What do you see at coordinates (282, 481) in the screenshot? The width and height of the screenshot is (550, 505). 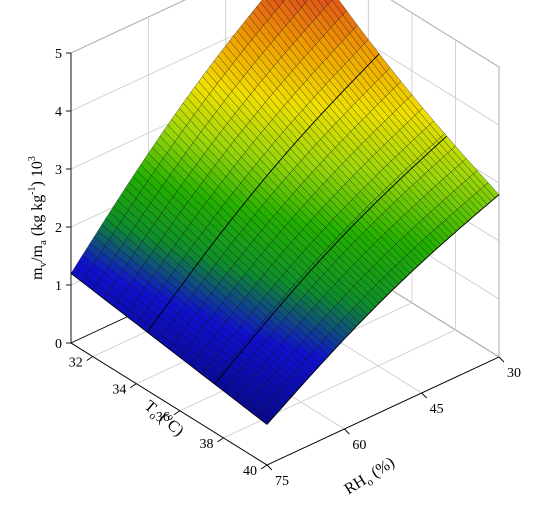 I see `rh-tick-label: 75` at bounding box center [282, 481].